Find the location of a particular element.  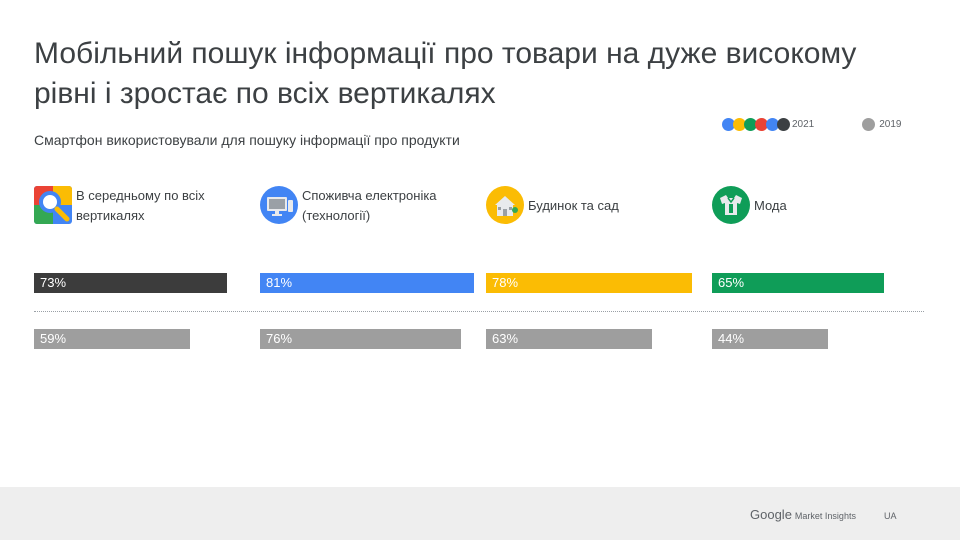

chart-legend: 2021 2019 is located at coordinates (812, 124).